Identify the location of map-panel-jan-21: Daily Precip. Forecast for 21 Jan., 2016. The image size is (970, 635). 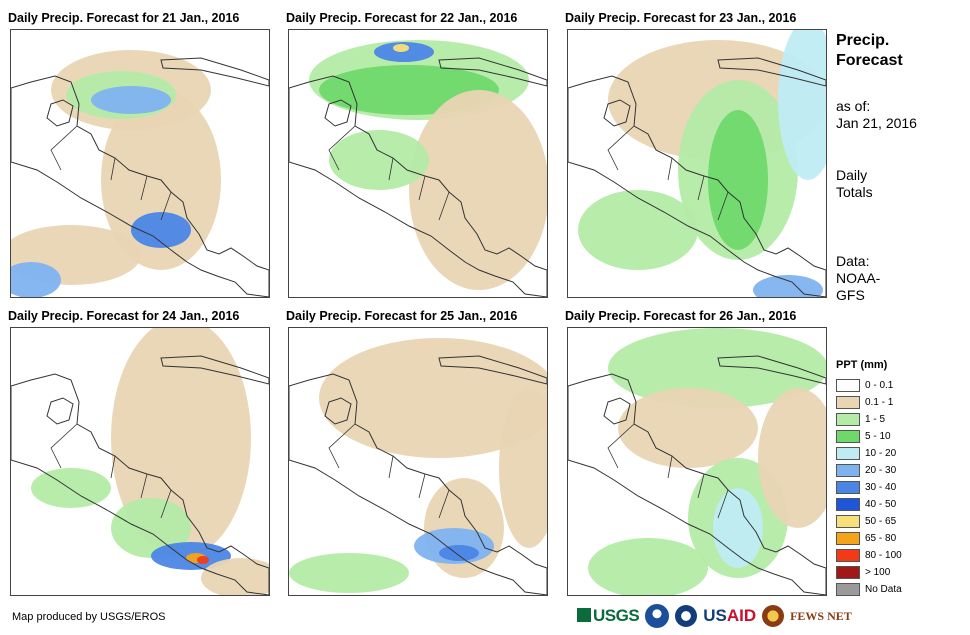
(148, 155).